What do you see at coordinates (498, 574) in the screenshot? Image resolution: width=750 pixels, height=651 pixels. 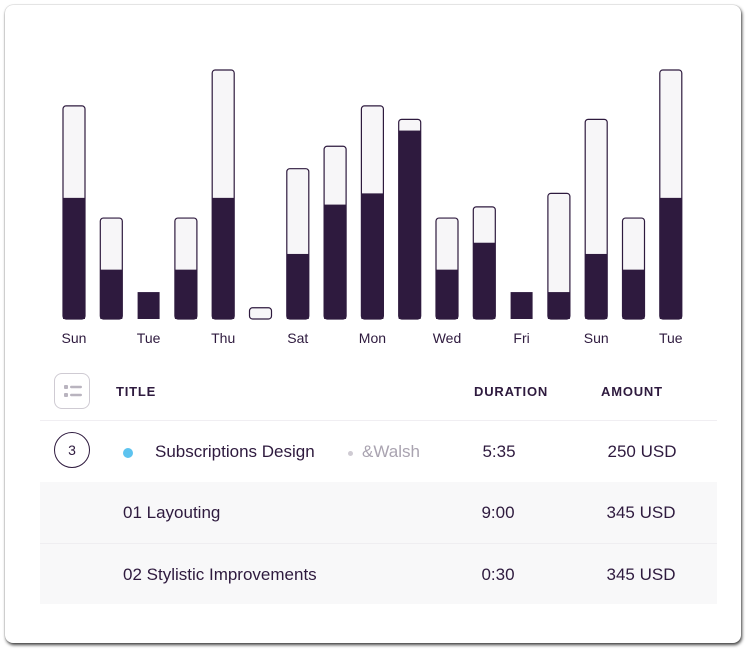 I see `duration-value: 0:30` at bounding box center [498, 574].